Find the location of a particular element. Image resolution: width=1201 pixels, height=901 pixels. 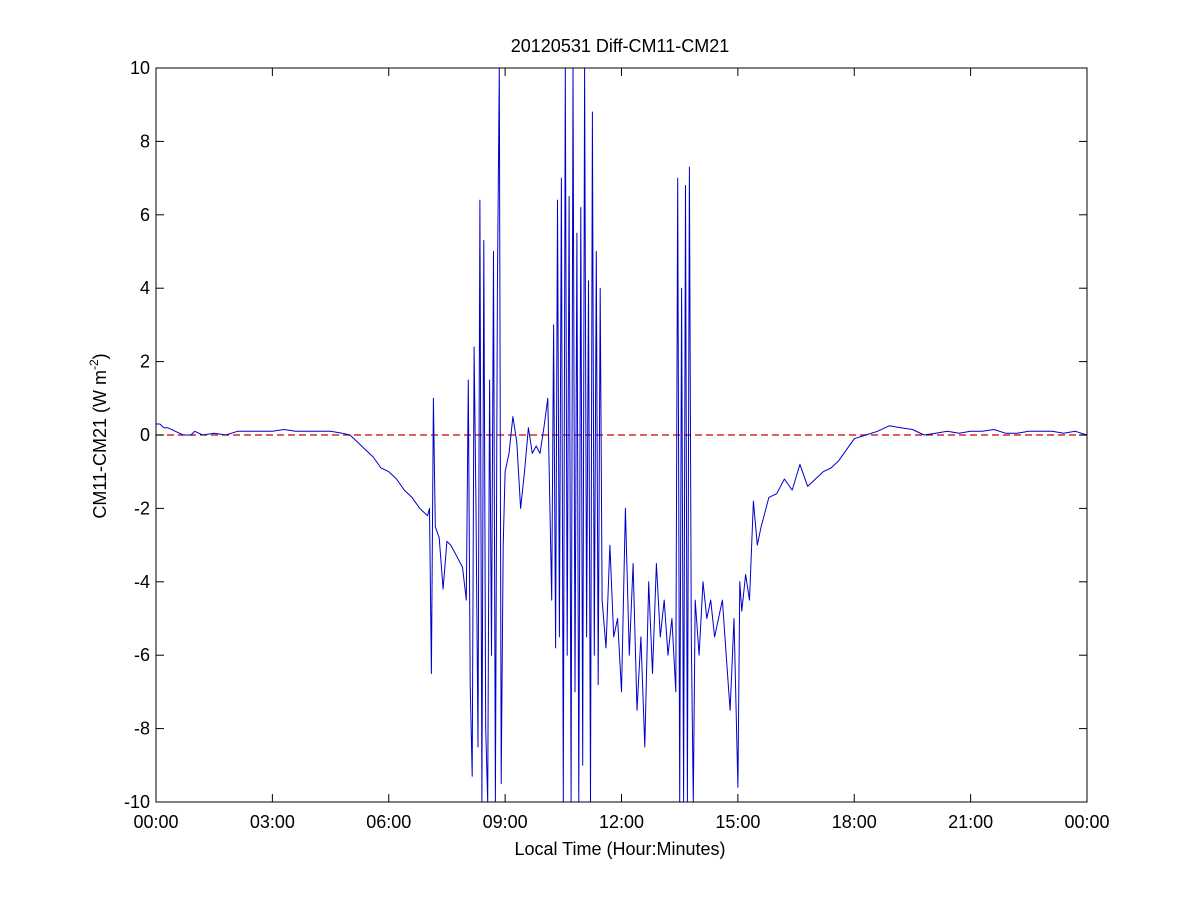

x-tick-label: 18:00 is located at coordinates (854, 822).